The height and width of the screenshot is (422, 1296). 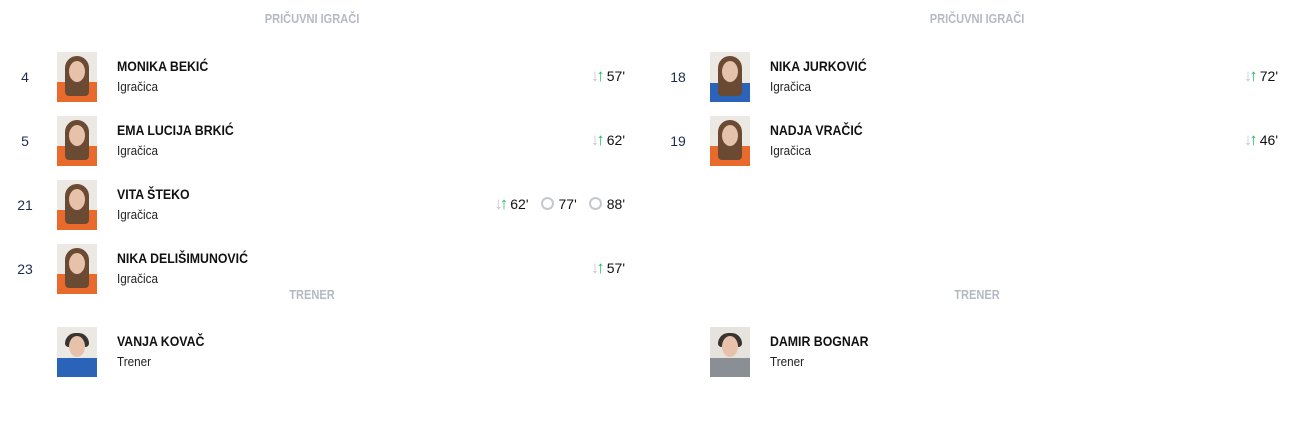 What do you see at coordinates (816, 130) in the screenshot?
I see `player-name: NADJA VRAČIĆ` at bounding box center [816, 130].